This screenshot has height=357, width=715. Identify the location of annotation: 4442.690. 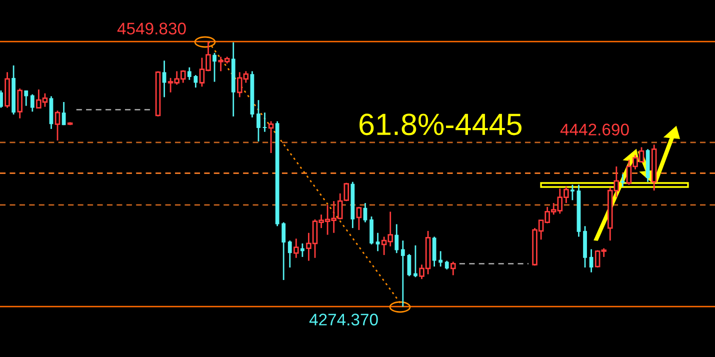
(594, 130).